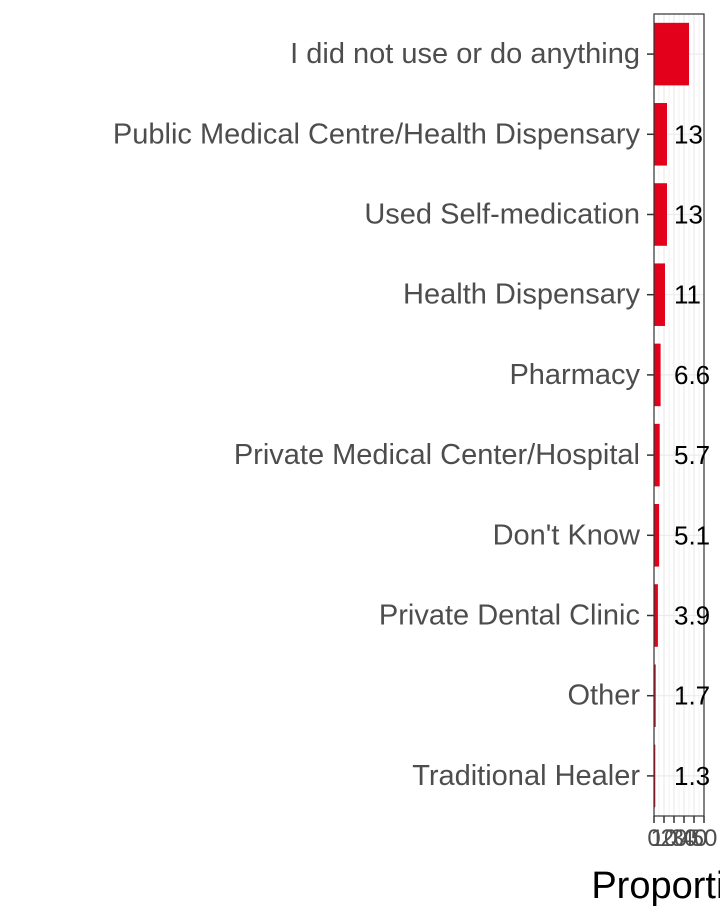 This screenshot has height=921, width=720. Describe the element at coordinates (692, 776) in the screenshot. I see `data-label: 1.3` at that location.